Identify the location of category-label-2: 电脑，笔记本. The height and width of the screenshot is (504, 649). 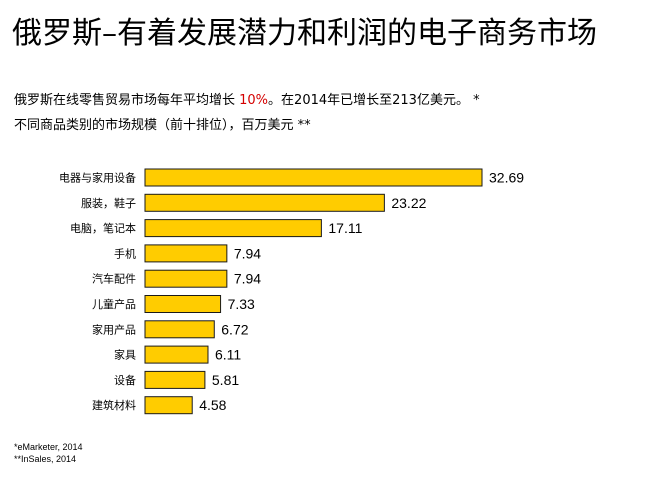
(103, 228).